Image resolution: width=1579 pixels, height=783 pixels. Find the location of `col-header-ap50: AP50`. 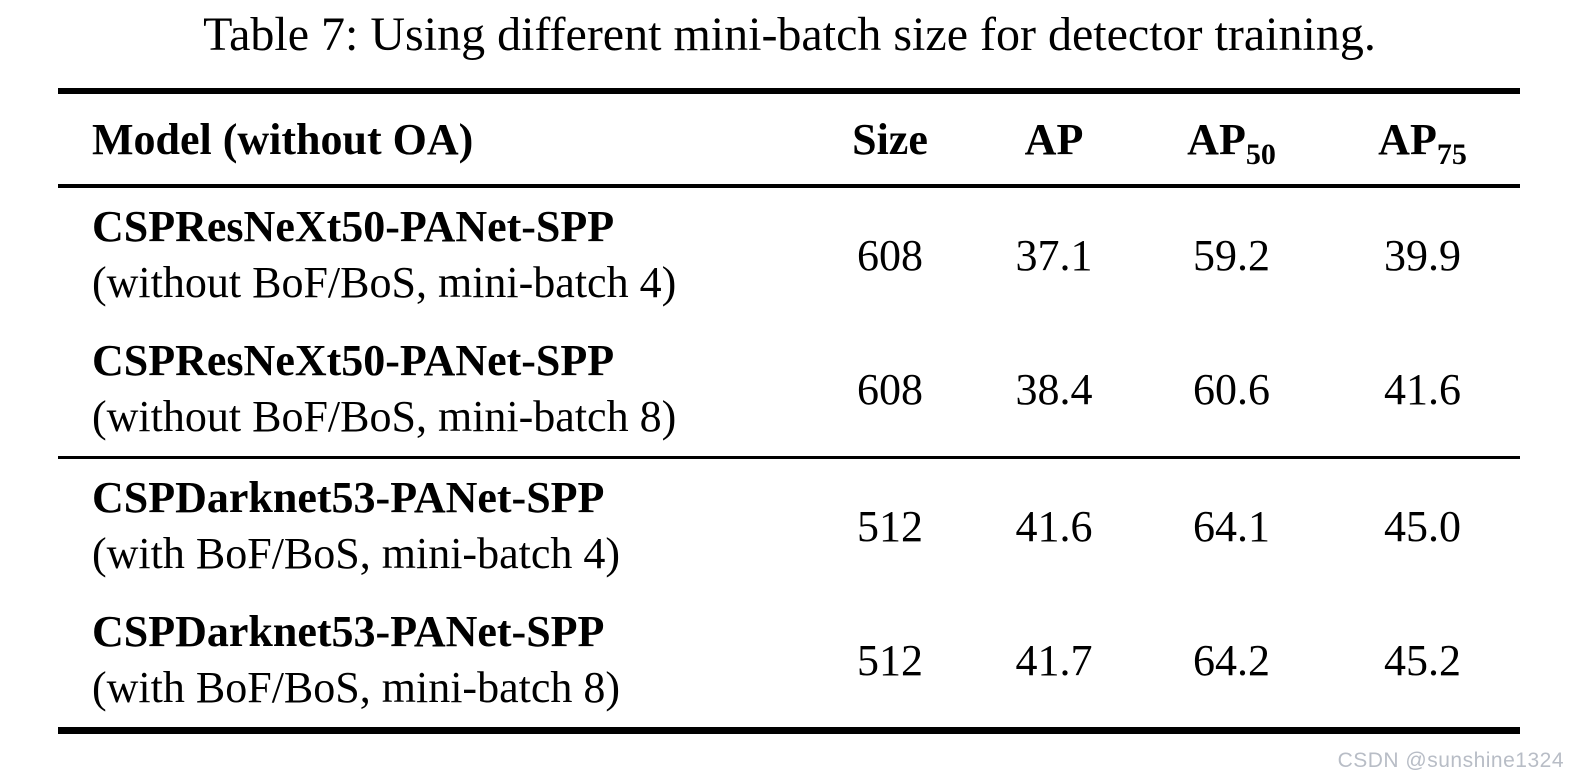

col-header-ap50: AP50 is located at coordinates (1231, 142).